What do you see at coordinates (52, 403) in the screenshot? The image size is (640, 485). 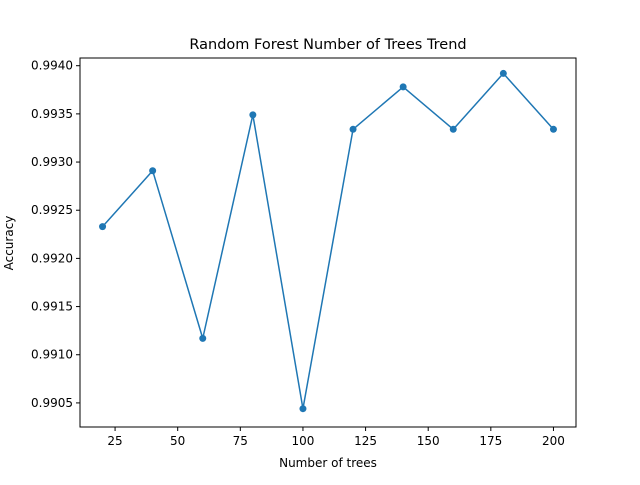 I see `y-tick-label: 0.9905` at bounding box center [52, 403].